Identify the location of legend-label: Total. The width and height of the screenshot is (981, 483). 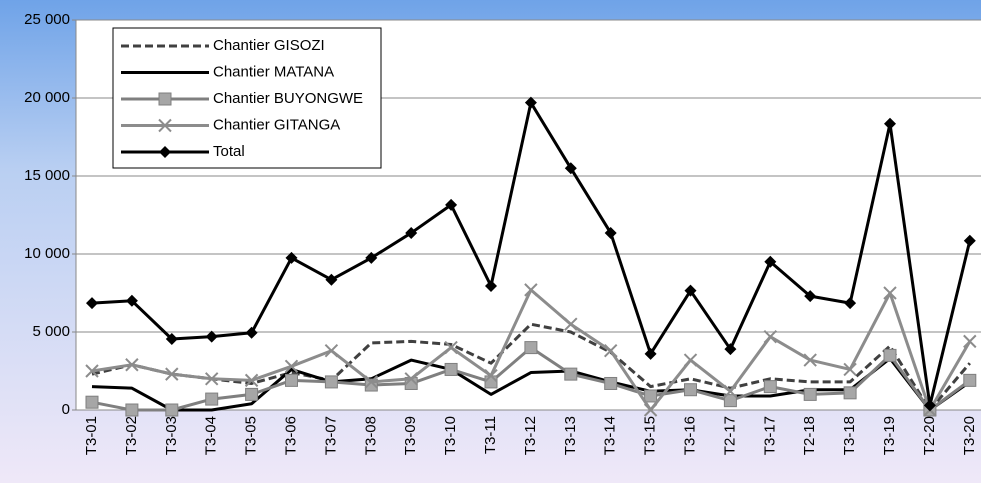
(229, 151).